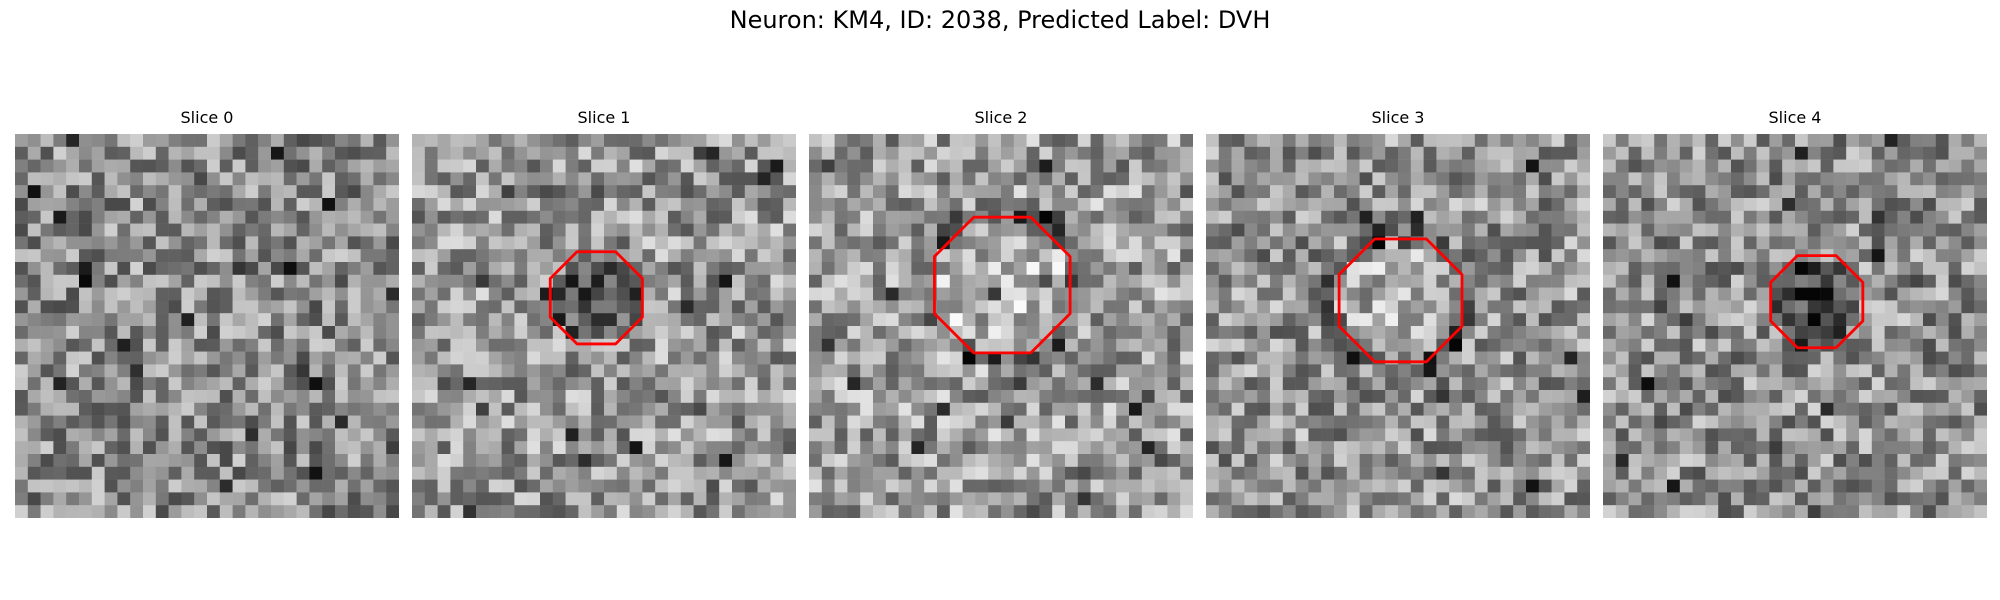 The image size is (2000, 600). What do you see at coordinates (1398, 117) in the screenshot?
I see `panel-title: Slice 3` at bounding box center [1398, 117].